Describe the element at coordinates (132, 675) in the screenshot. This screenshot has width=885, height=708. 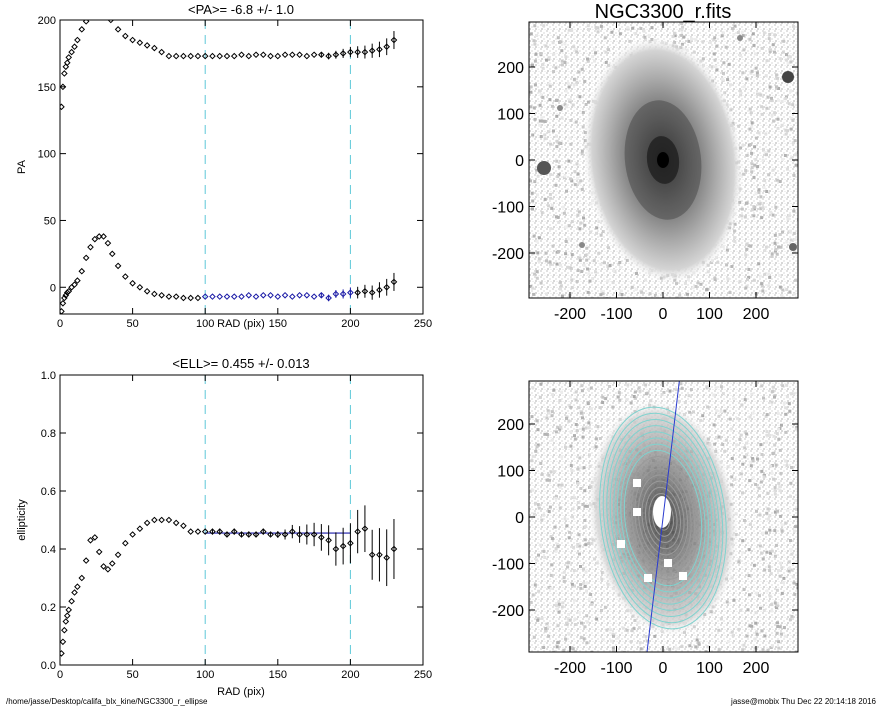
I see `ell-xtick-label: 50` at that location.